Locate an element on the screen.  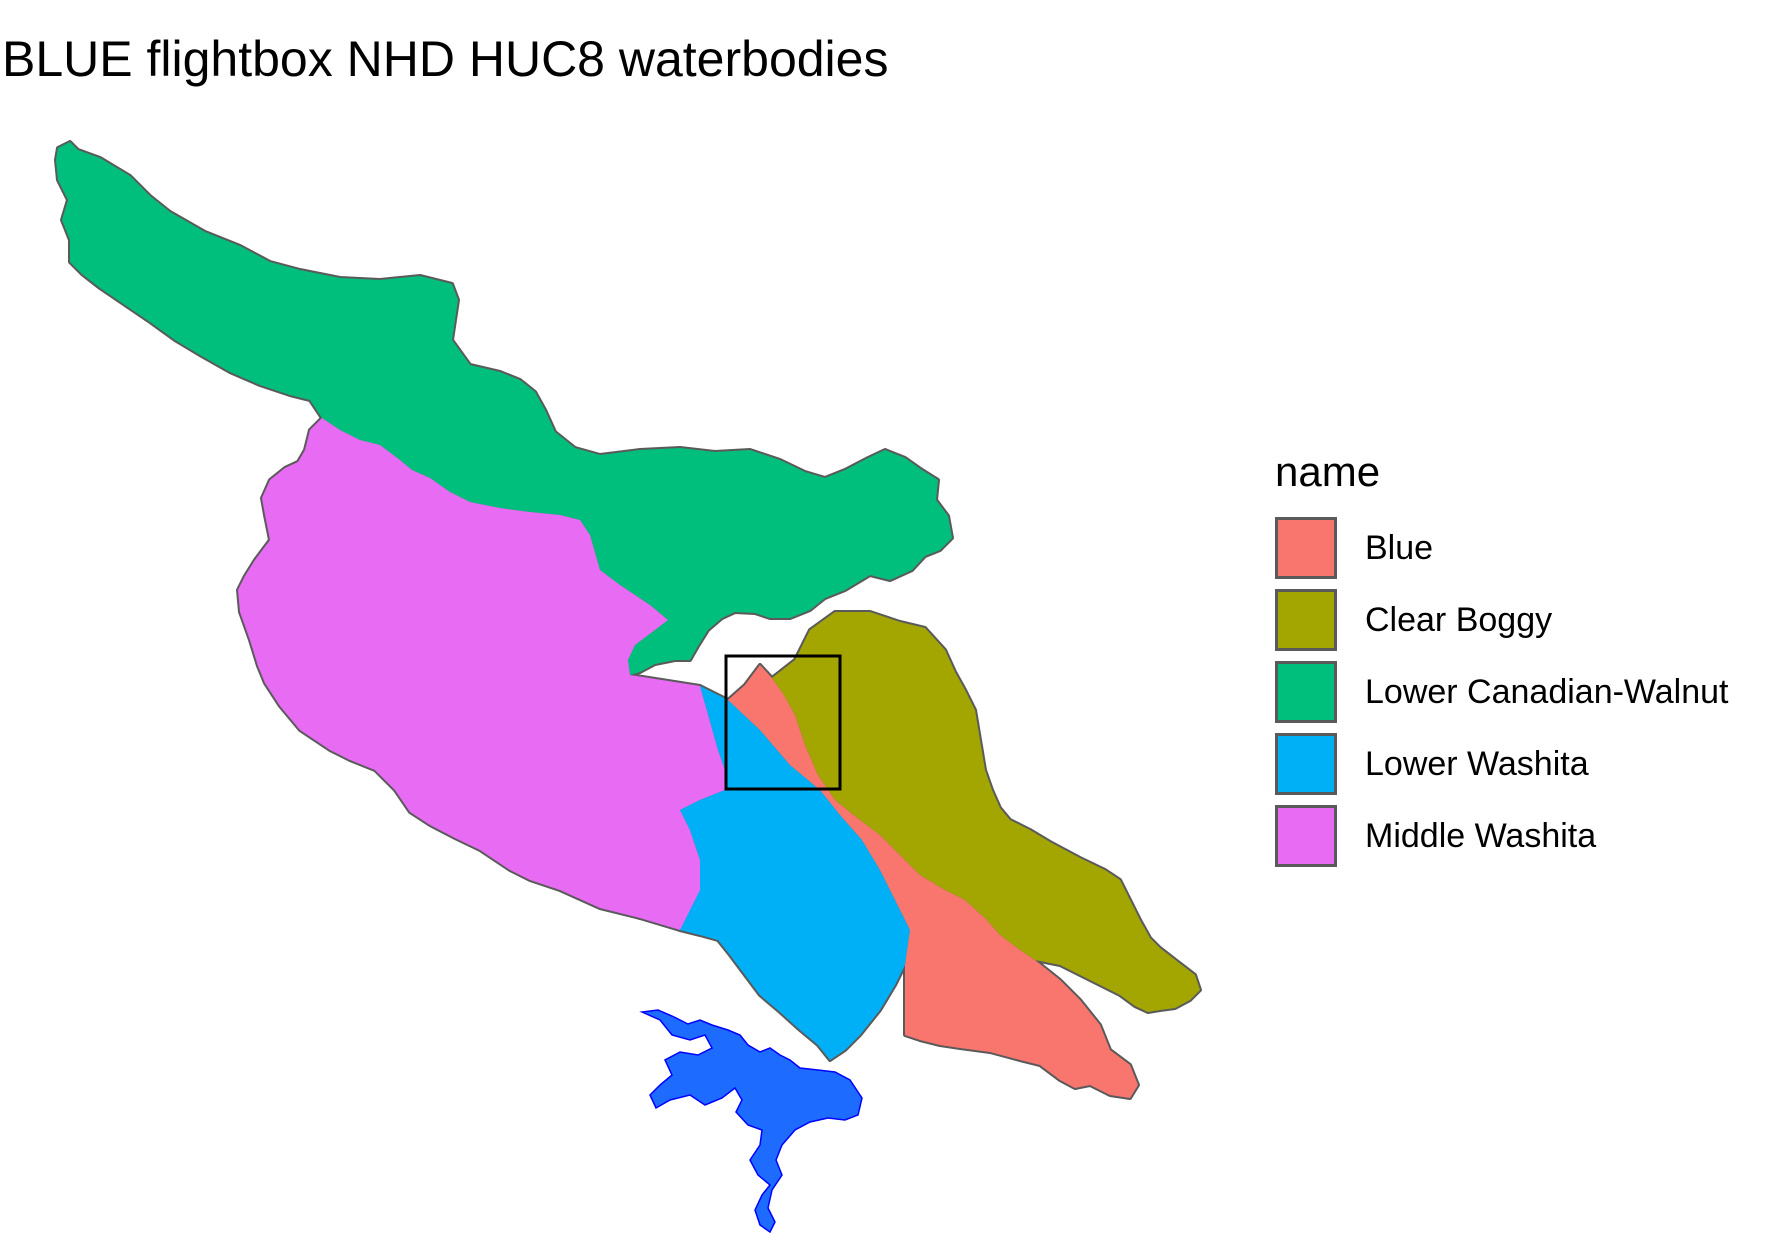
legend-item-lower-canadian-walnut: Lower Canadian-Walnut is located at coordinates (1502, 692).